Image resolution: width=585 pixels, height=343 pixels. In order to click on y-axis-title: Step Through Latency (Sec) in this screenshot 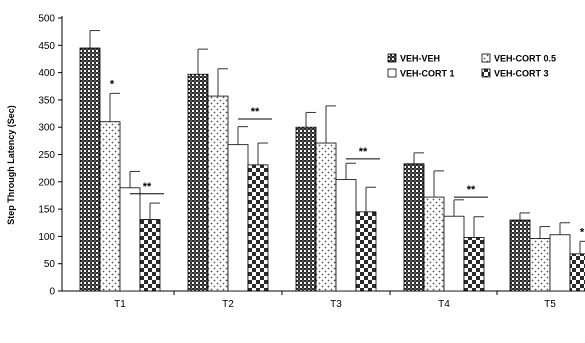, I will do `click(11, 165)`.